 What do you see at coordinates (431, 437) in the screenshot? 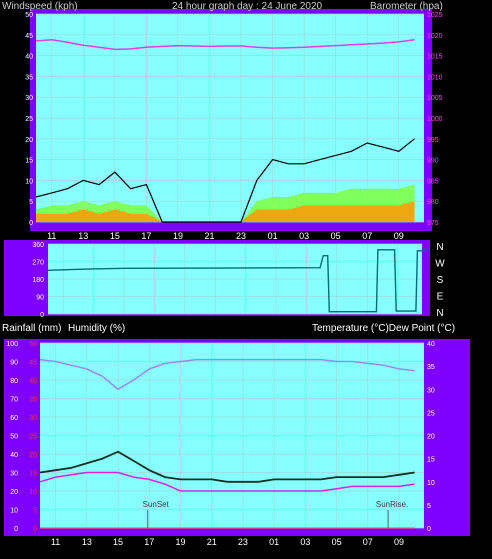
I see `temp-y-tick-label: 20` at bounding box center [431, 437].